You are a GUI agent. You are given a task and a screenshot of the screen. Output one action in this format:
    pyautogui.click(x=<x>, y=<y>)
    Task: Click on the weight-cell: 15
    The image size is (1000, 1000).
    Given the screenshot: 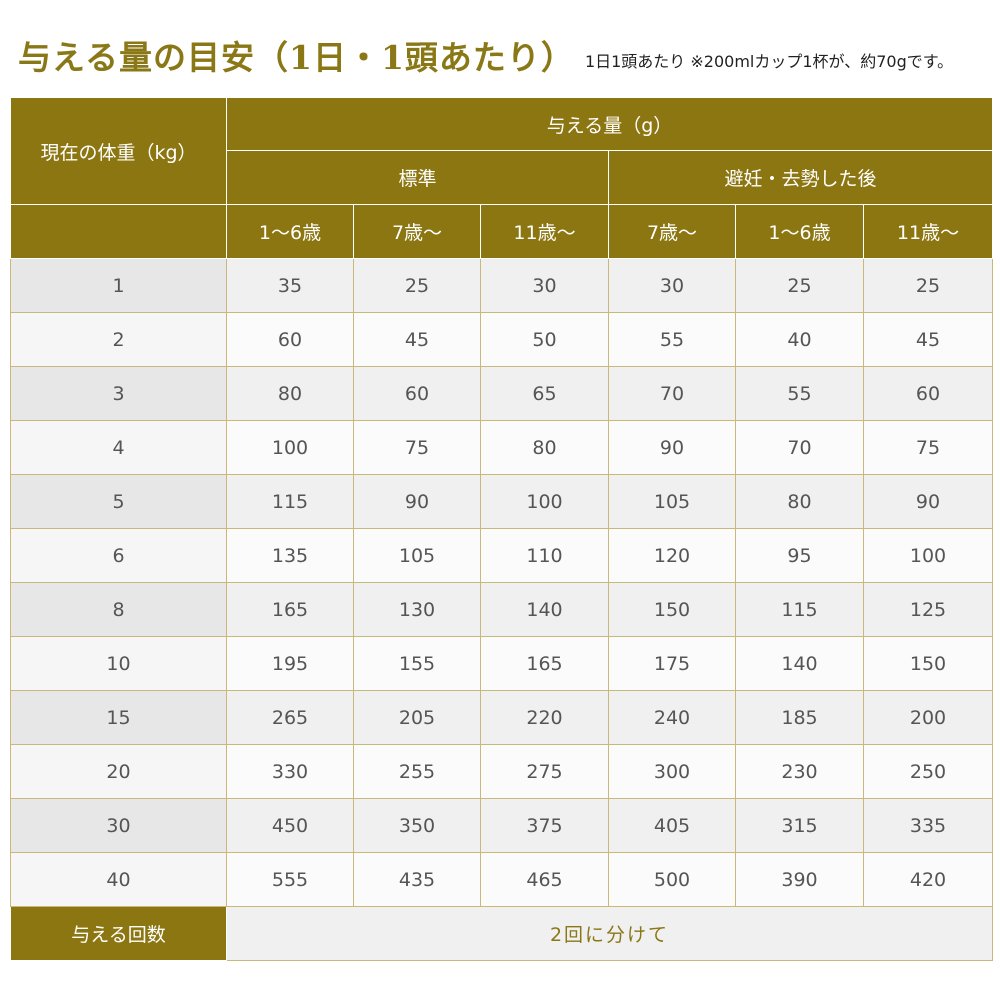 What is the action you would take?
    pyautogui.click(x=118, y=717)
    